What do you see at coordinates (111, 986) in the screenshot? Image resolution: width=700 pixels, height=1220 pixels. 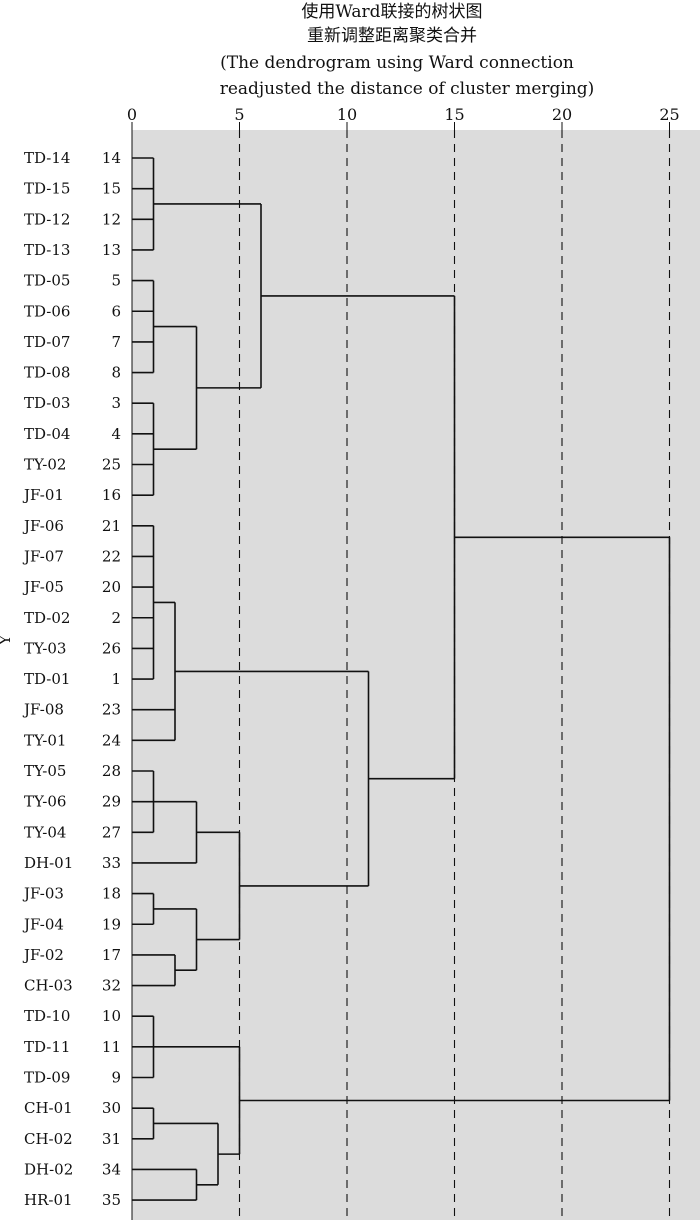 I see `leaf-number: 32` at bounding box center [111, 986].